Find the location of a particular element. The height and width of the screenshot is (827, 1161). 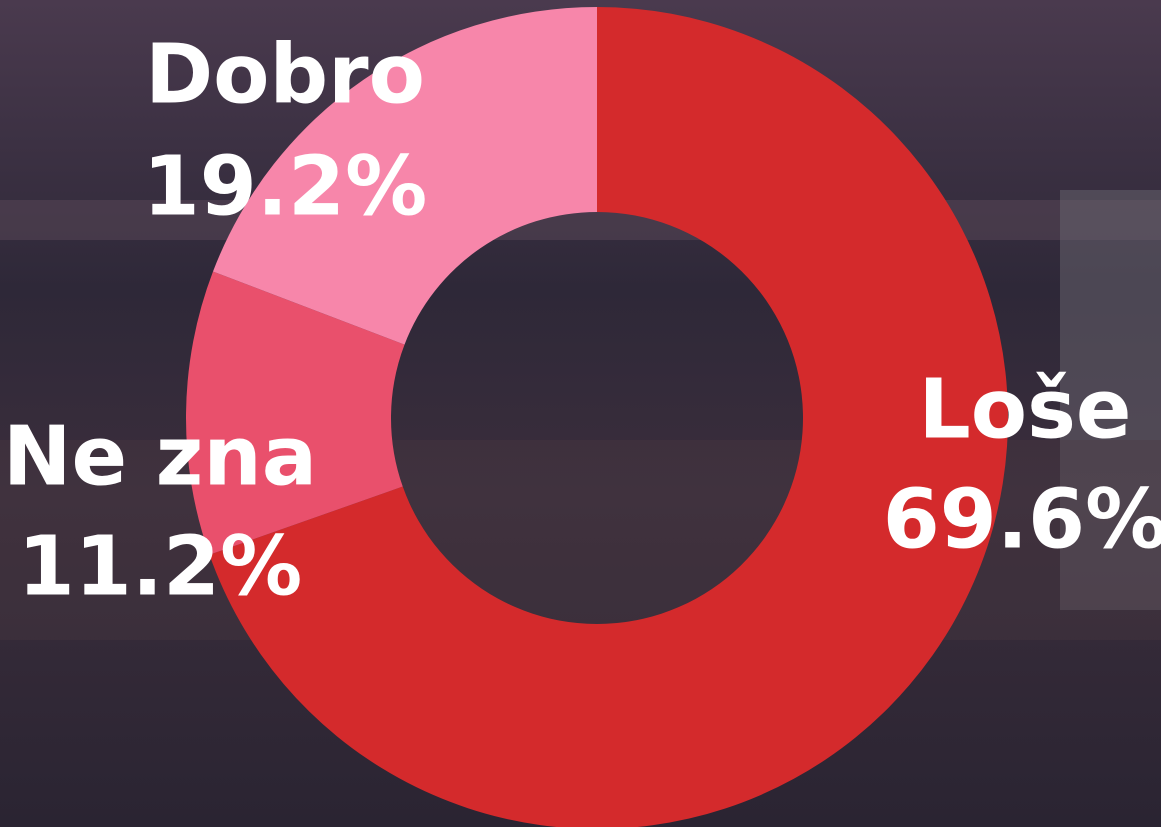

bridge-pillar is located at coordinates (1110, 400).